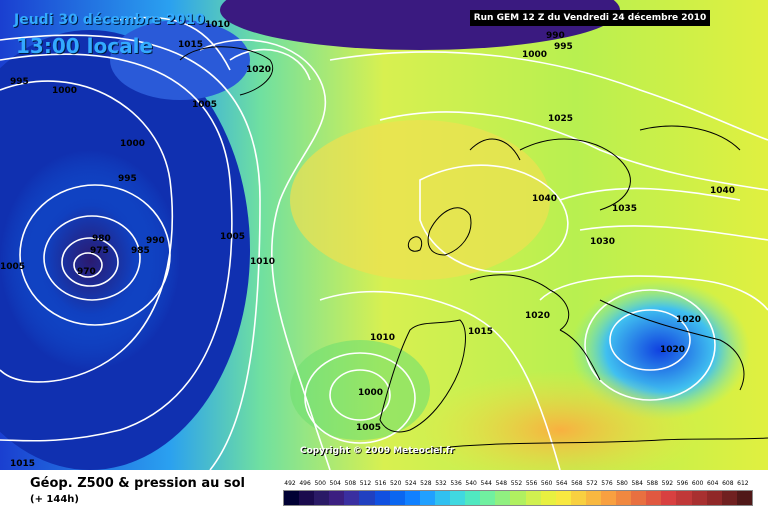 This screenshot has width=768, height=512. What do you see at coordinates (101, 239) in the screenshot?
I see `isobar-label: 980` at bounding box center [101, 239].